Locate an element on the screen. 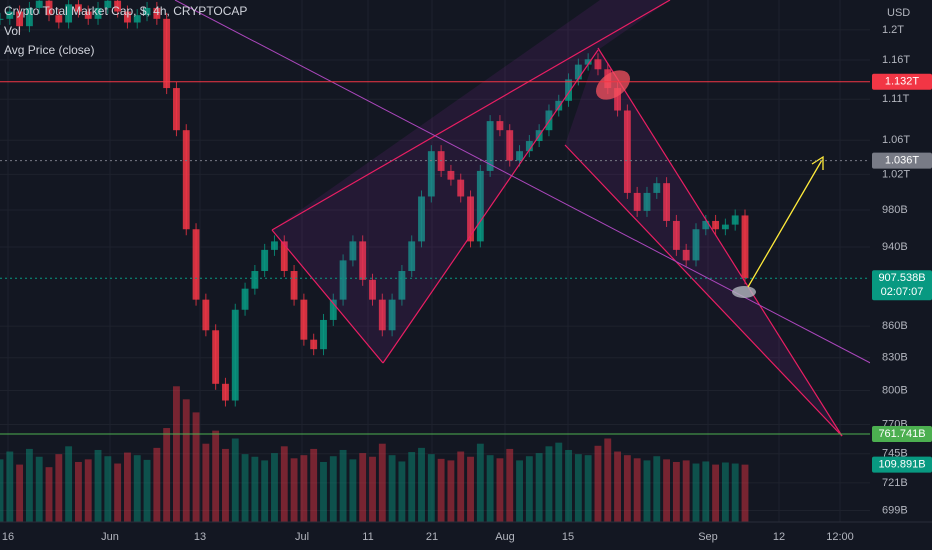 Image resolution: width=932 pixels, height=550 pixels. highlight-grey is located at coordinates (744, 292).